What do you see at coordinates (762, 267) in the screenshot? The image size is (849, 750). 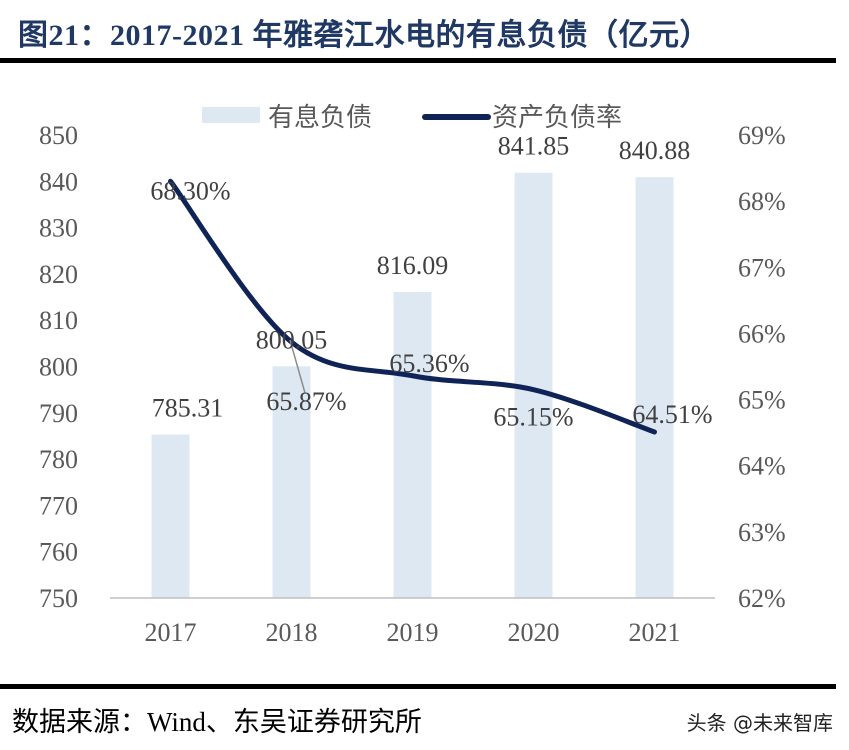 I see `right-tick-label: 67%` at bounding box center [762, 267].